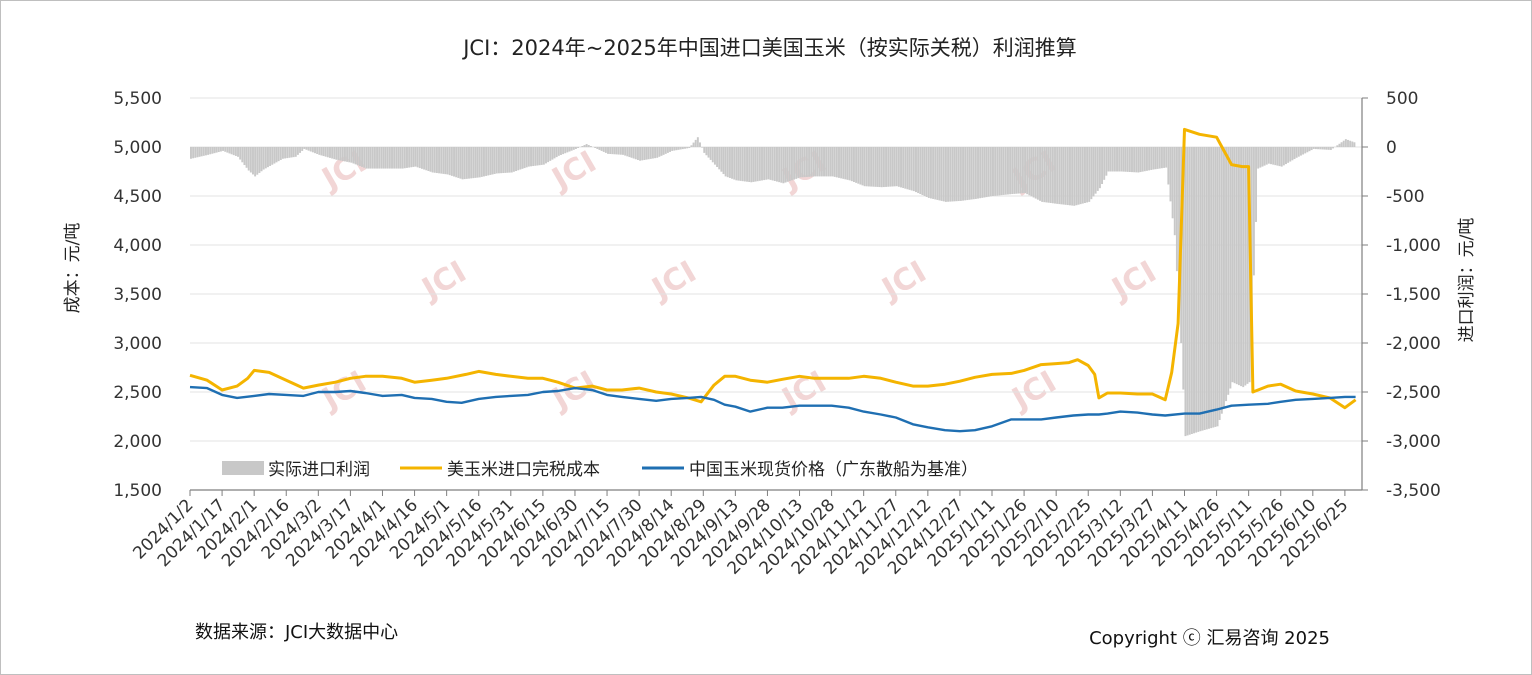  Describe the element at coordinates (769, 48) in the screenshot. I see `chart-title: JCI：2024年~2025年中国进口美国玉米（按实际关税）利润推算` at that location.